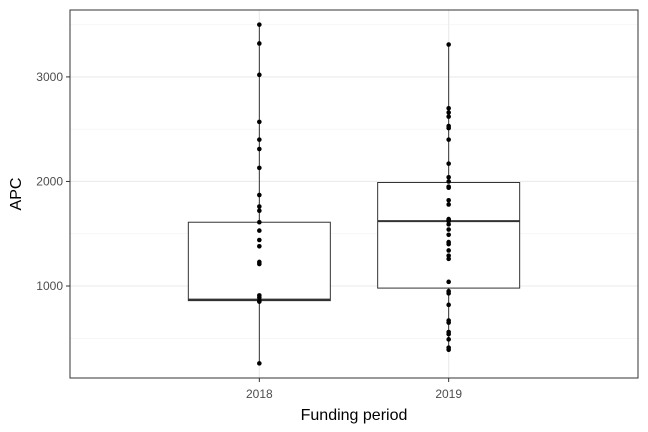 The height and width of the screenshot is (432, 648). What do you see at coordinates (354, 389) in the screenshot?
I see `x-axis-ticks: 2018 2019` at bounding box center [354, 389].